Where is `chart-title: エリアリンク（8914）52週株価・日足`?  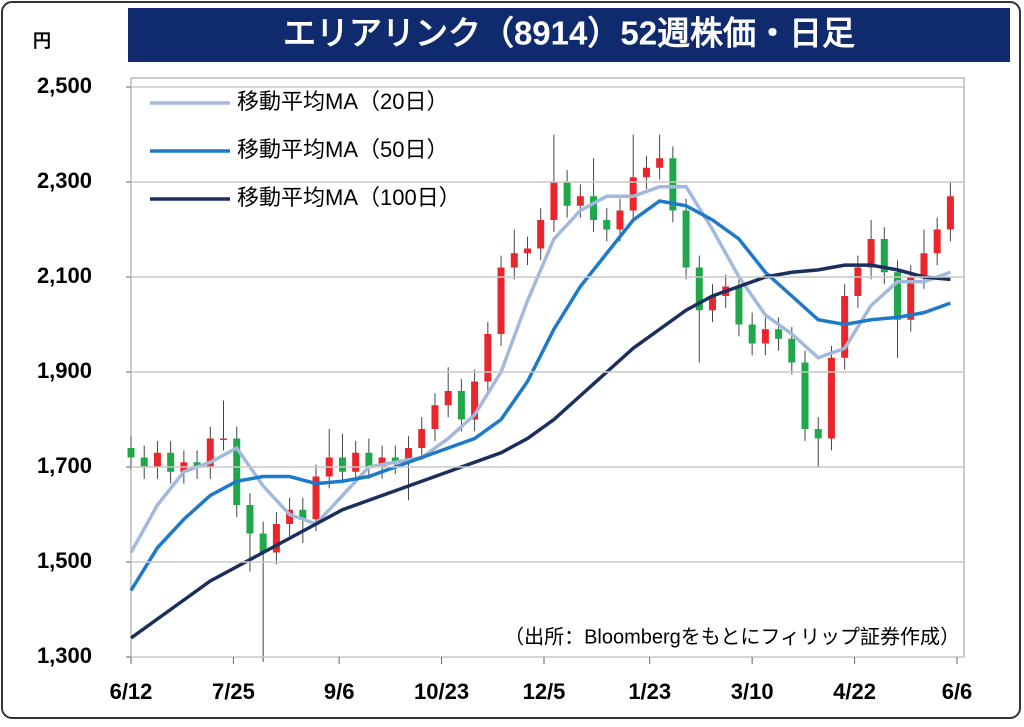
chart-title: エリアリンク（8914）52週株価・日足 is located at coordinates (569, 33).